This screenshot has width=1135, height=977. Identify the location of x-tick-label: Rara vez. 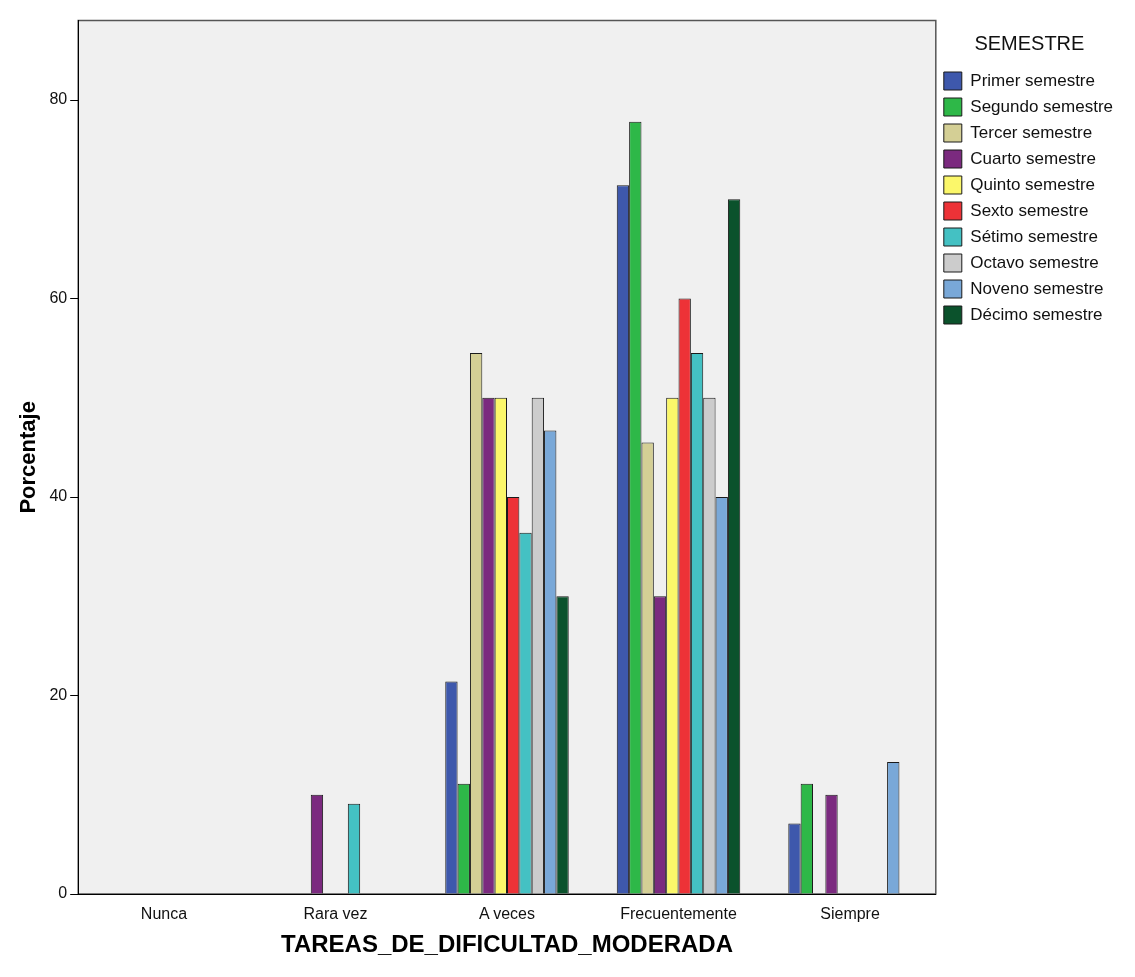
(335, 914).